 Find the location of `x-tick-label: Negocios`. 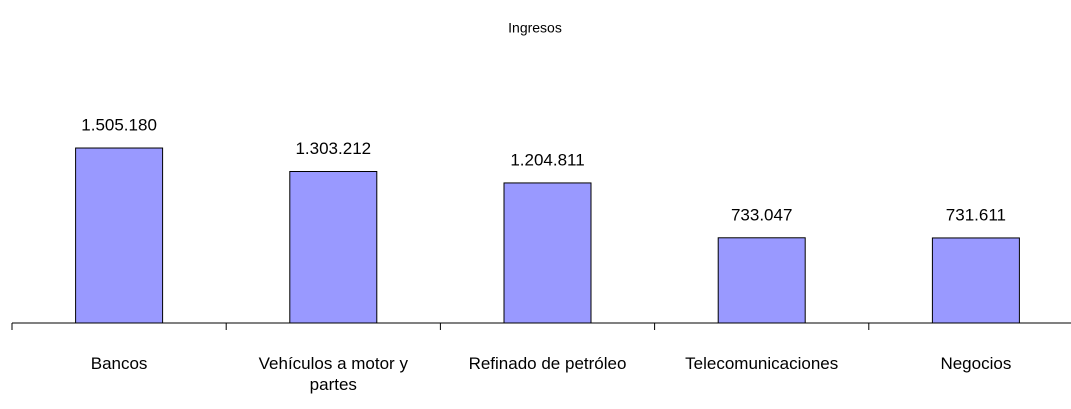

x-tick-label: Negocios is located at coordinates (975, 363).